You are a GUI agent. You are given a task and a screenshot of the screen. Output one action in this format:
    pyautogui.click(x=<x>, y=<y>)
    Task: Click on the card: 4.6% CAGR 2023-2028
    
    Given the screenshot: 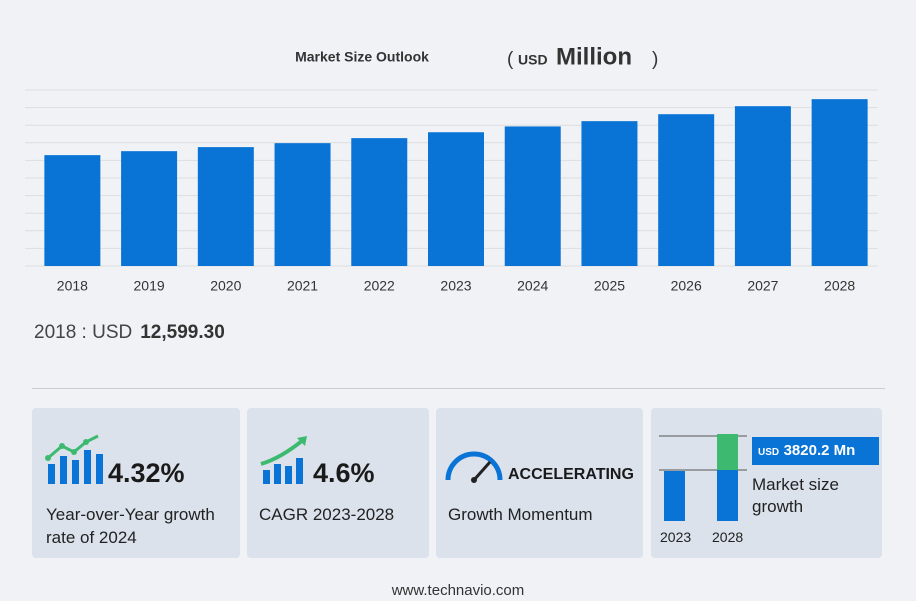 What is the action you would take?
    pyautogui.click(x=338, y=483)
    